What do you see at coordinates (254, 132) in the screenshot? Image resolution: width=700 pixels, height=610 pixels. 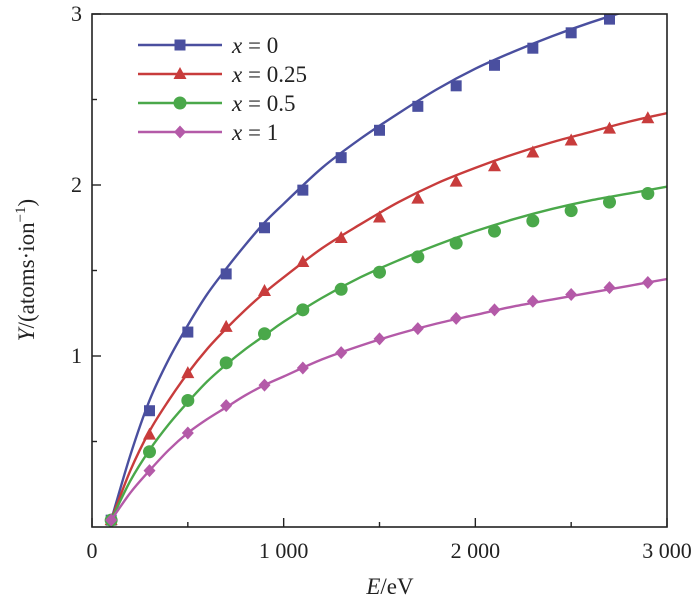 I see `legend-label-3: x = 1` at bounding box center [254, 132].